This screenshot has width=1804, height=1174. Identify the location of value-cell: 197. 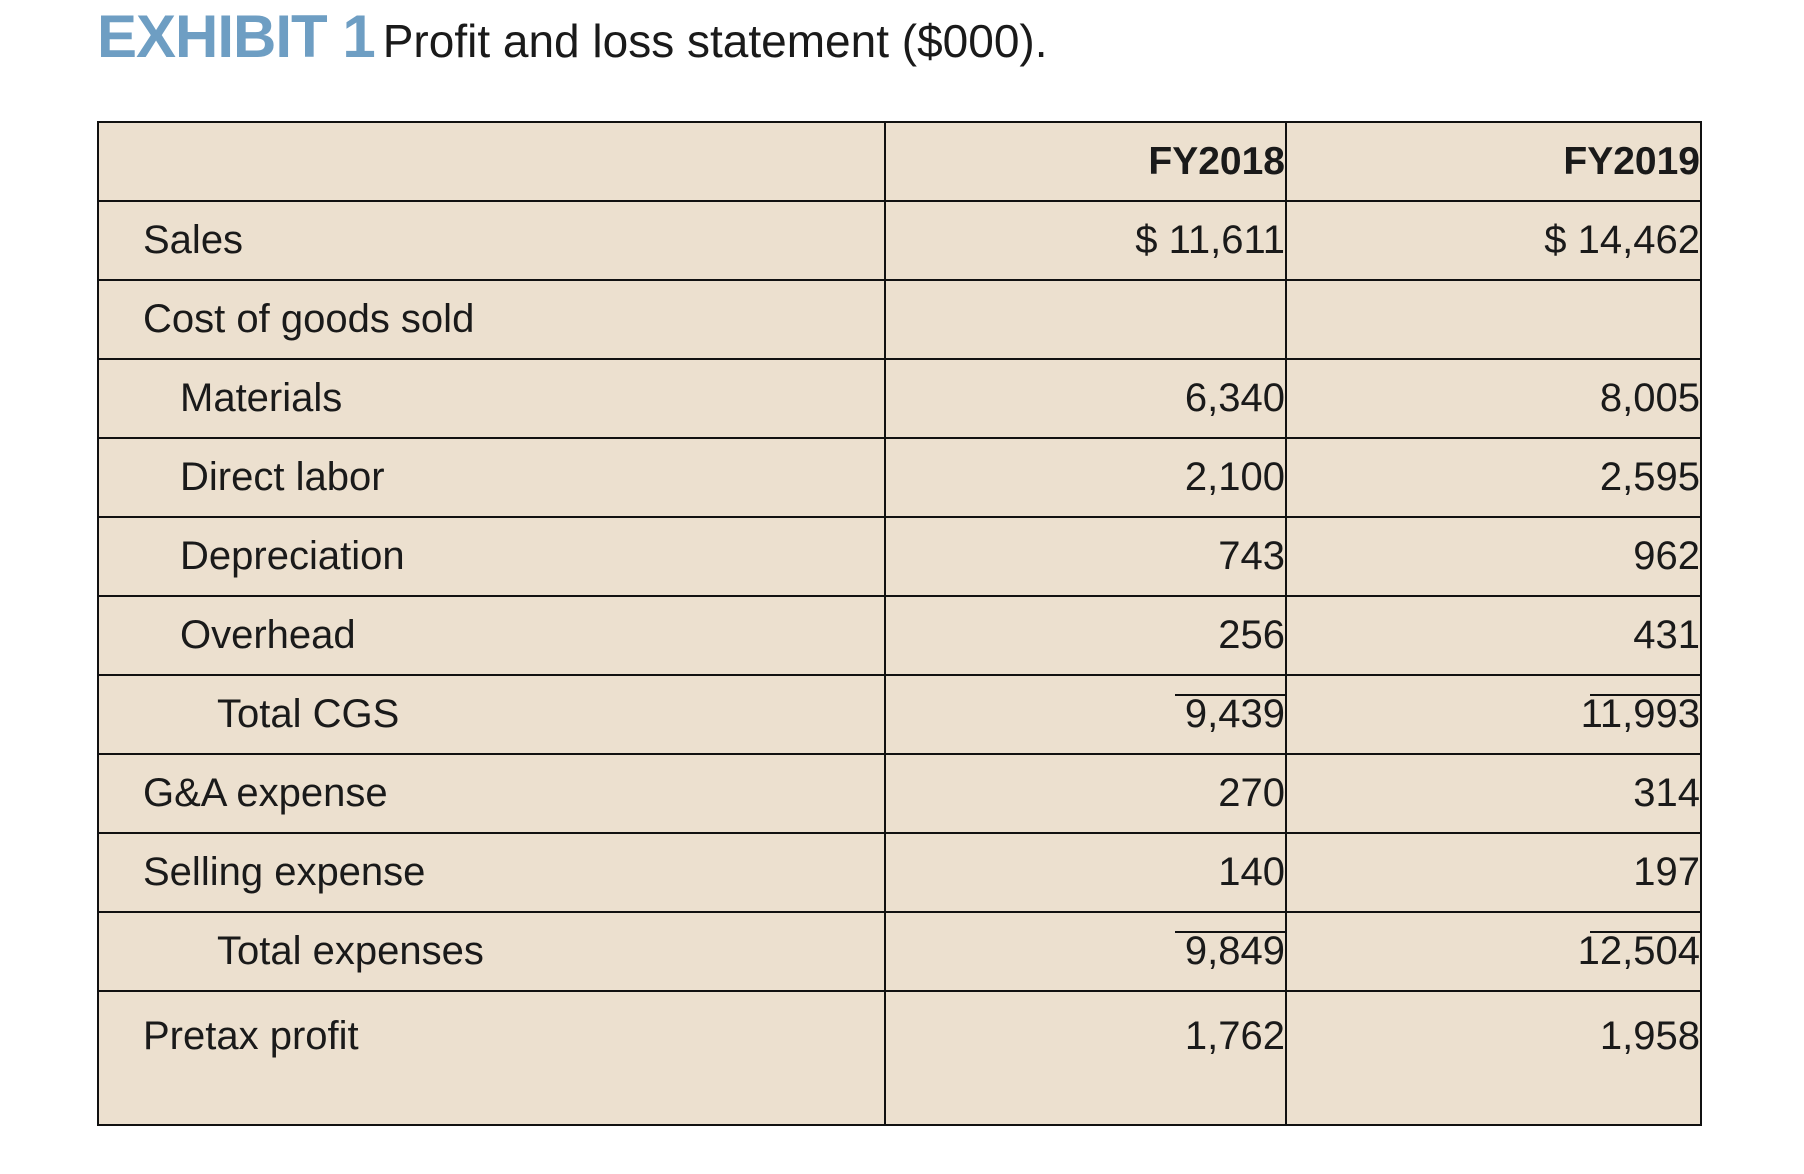
(1493, 872).